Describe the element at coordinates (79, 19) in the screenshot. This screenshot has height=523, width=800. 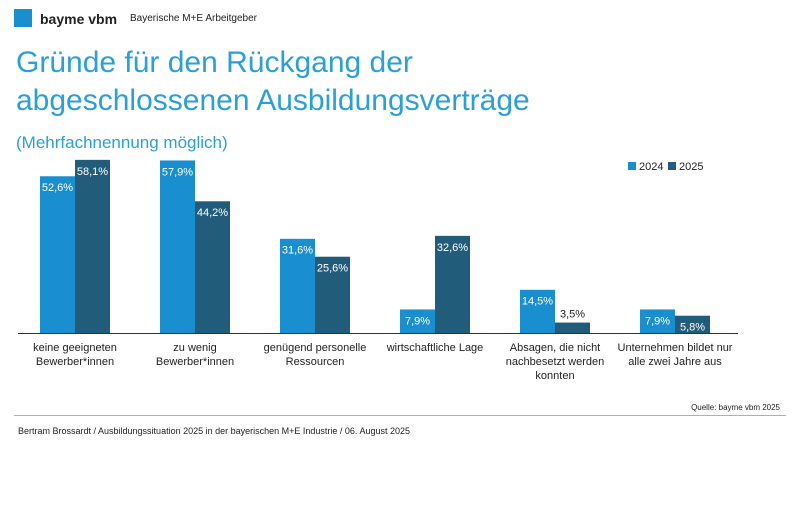
I see `brand: bayme vbm` at that location.